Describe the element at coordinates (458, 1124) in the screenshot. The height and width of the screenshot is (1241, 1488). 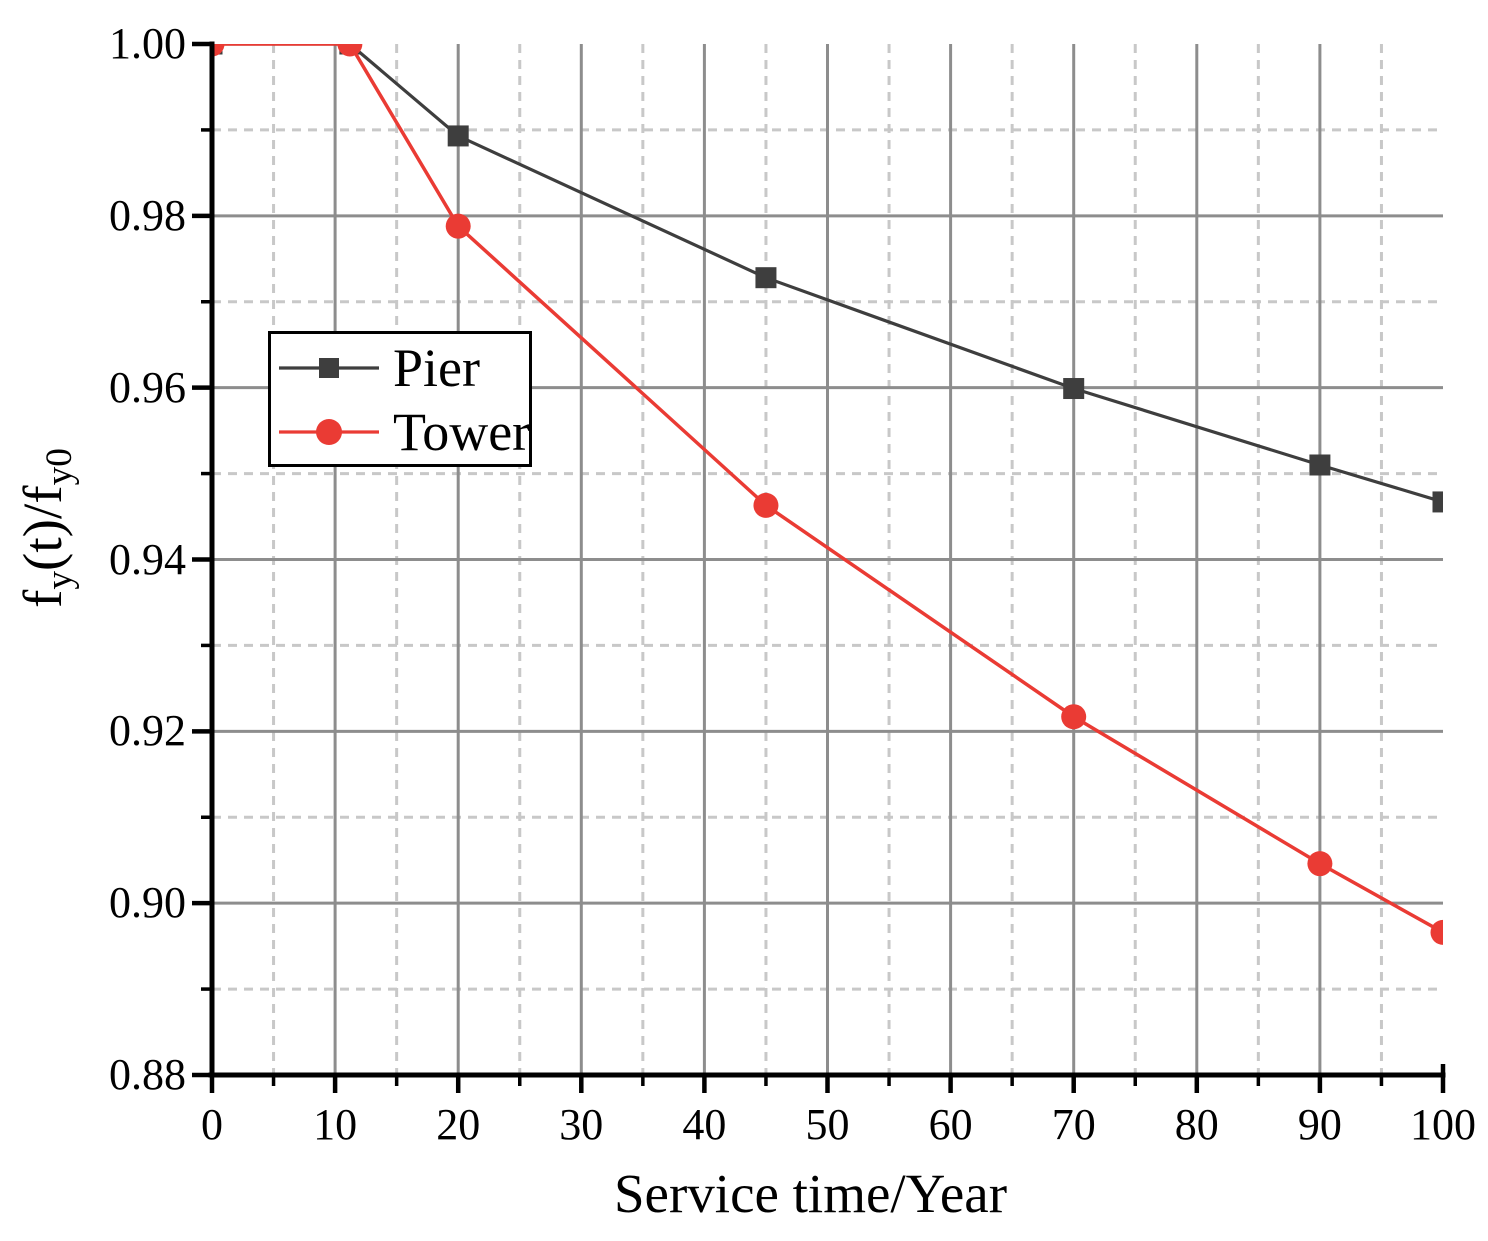
I see `x-tick-label: 20` at that location.